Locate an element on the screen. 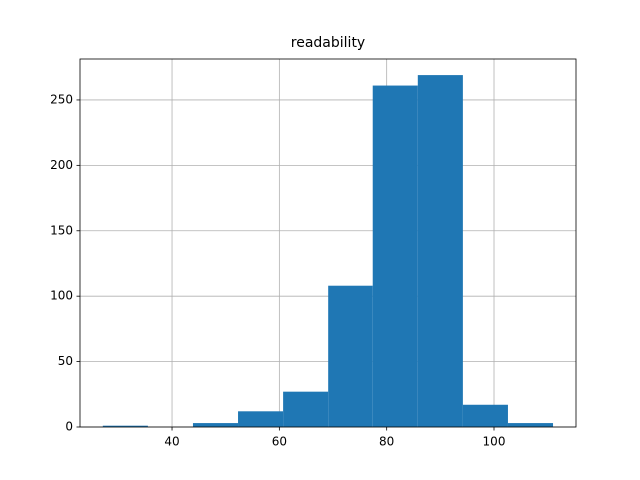 This screenshot has height=480, width=640. x-tick-label: 40 is located at coordinates (171, 442).